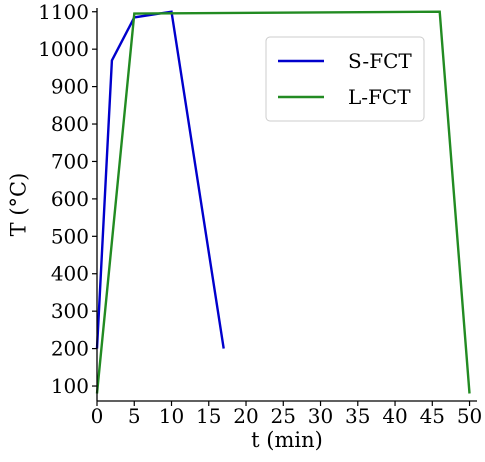 This screenshot has height=462, width=485. I want to click on y-axis-label: T (°C), so click(19, 205).